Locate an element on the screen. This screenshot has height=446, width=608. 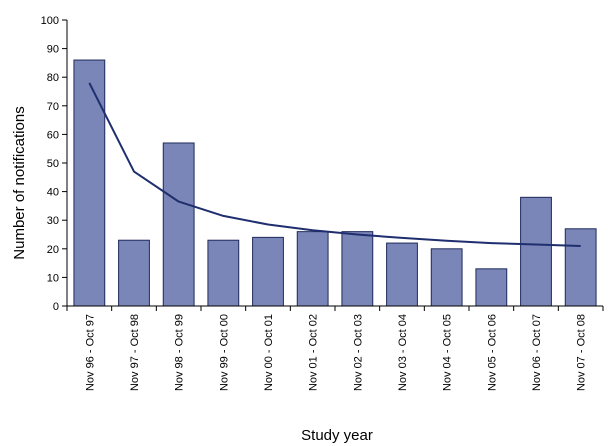
y-tick-label: 20 is located at coordinates (53, 250).